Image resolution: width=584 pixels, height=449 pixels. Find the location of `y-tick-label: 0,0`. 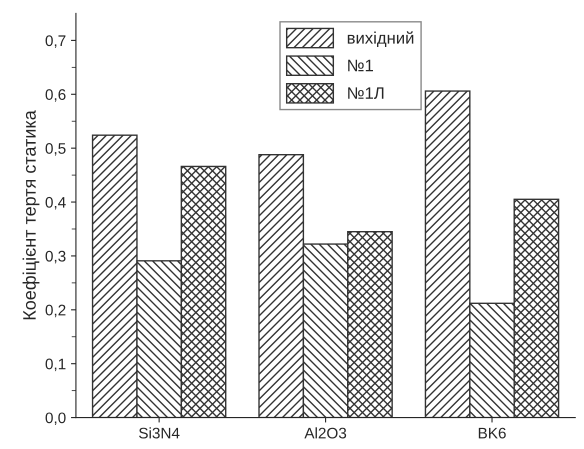

y-tick-label: 0,0 is located at coordinates (56, 419).